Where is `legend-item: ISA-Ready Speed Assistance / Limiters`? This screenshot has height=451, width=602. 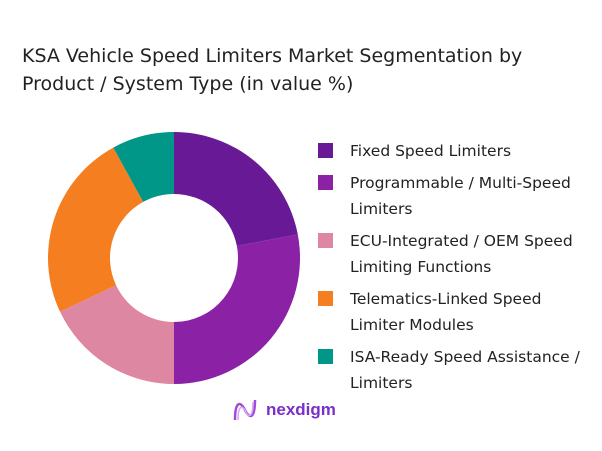 legend-item: ISA-Ready Speed Assistance / Limiters is located at coordinates (454, 370).